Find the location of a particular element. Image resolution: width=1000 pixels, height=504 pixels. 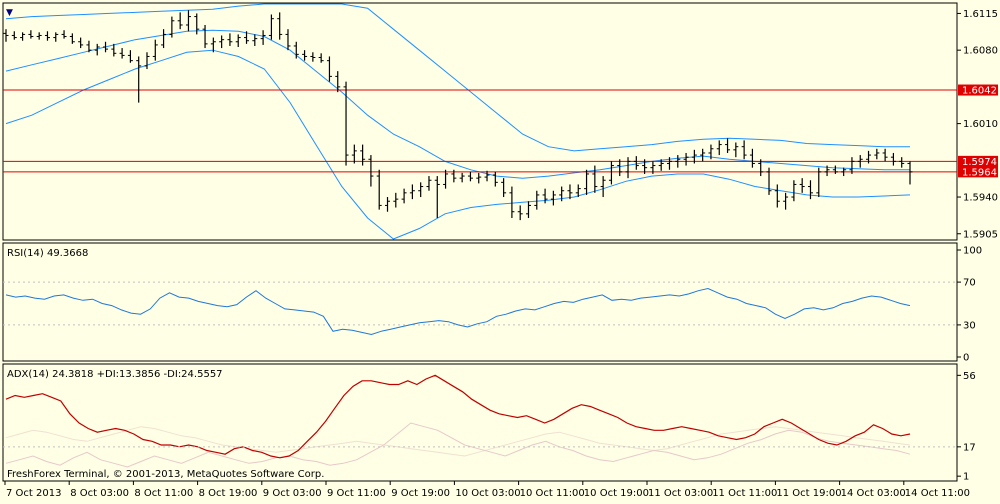

main-price-axis: 1.6115 1.6080 1.6010 1.5940 1.5905 is located at coordinates (977, 124).